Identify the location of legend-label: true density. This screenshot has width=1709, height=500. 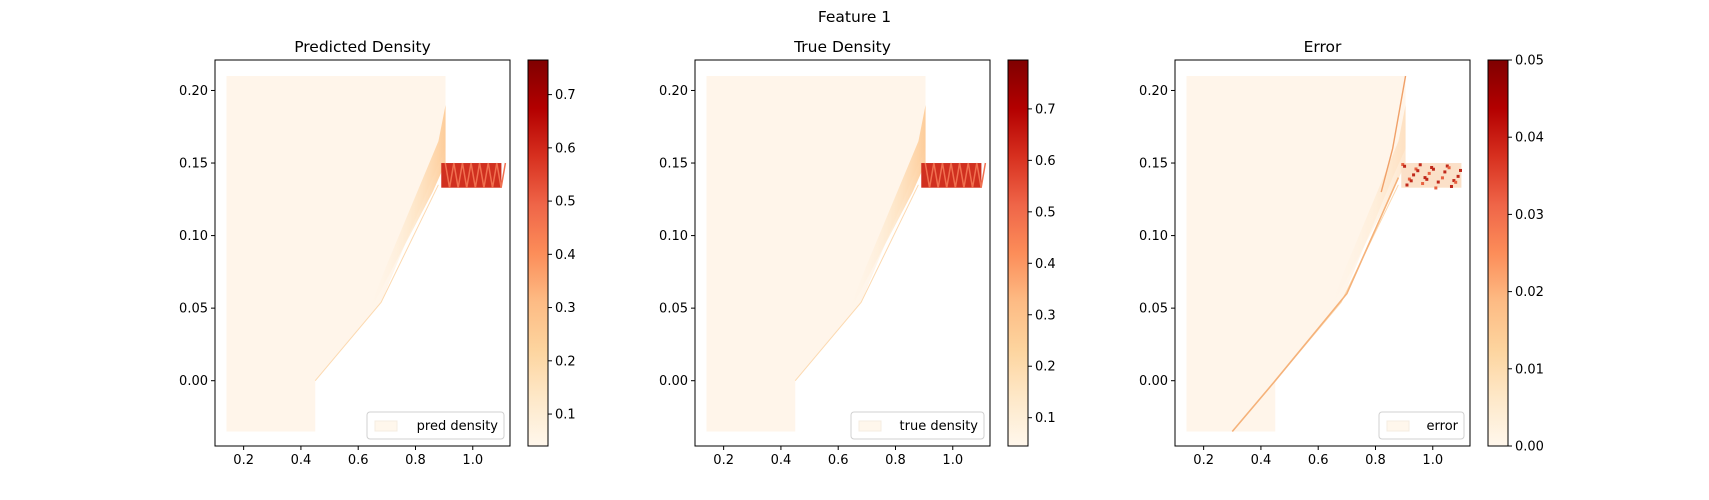
(939, 426).